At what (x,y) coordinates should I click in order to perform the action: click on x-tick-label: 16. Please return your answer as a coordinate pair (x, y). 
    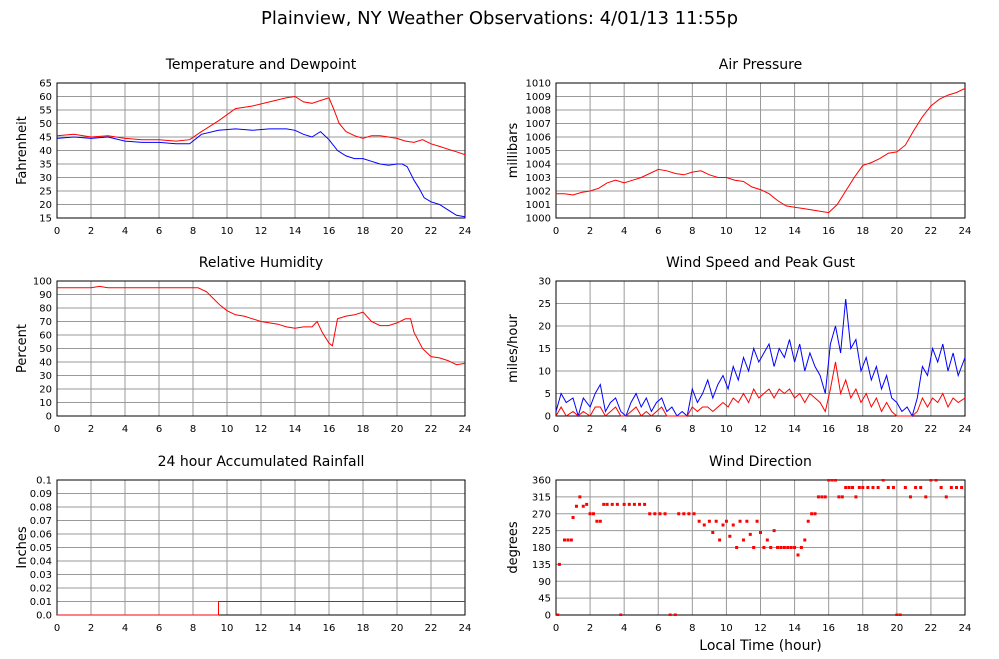
    Looking at the image, I should click on (329, 628).